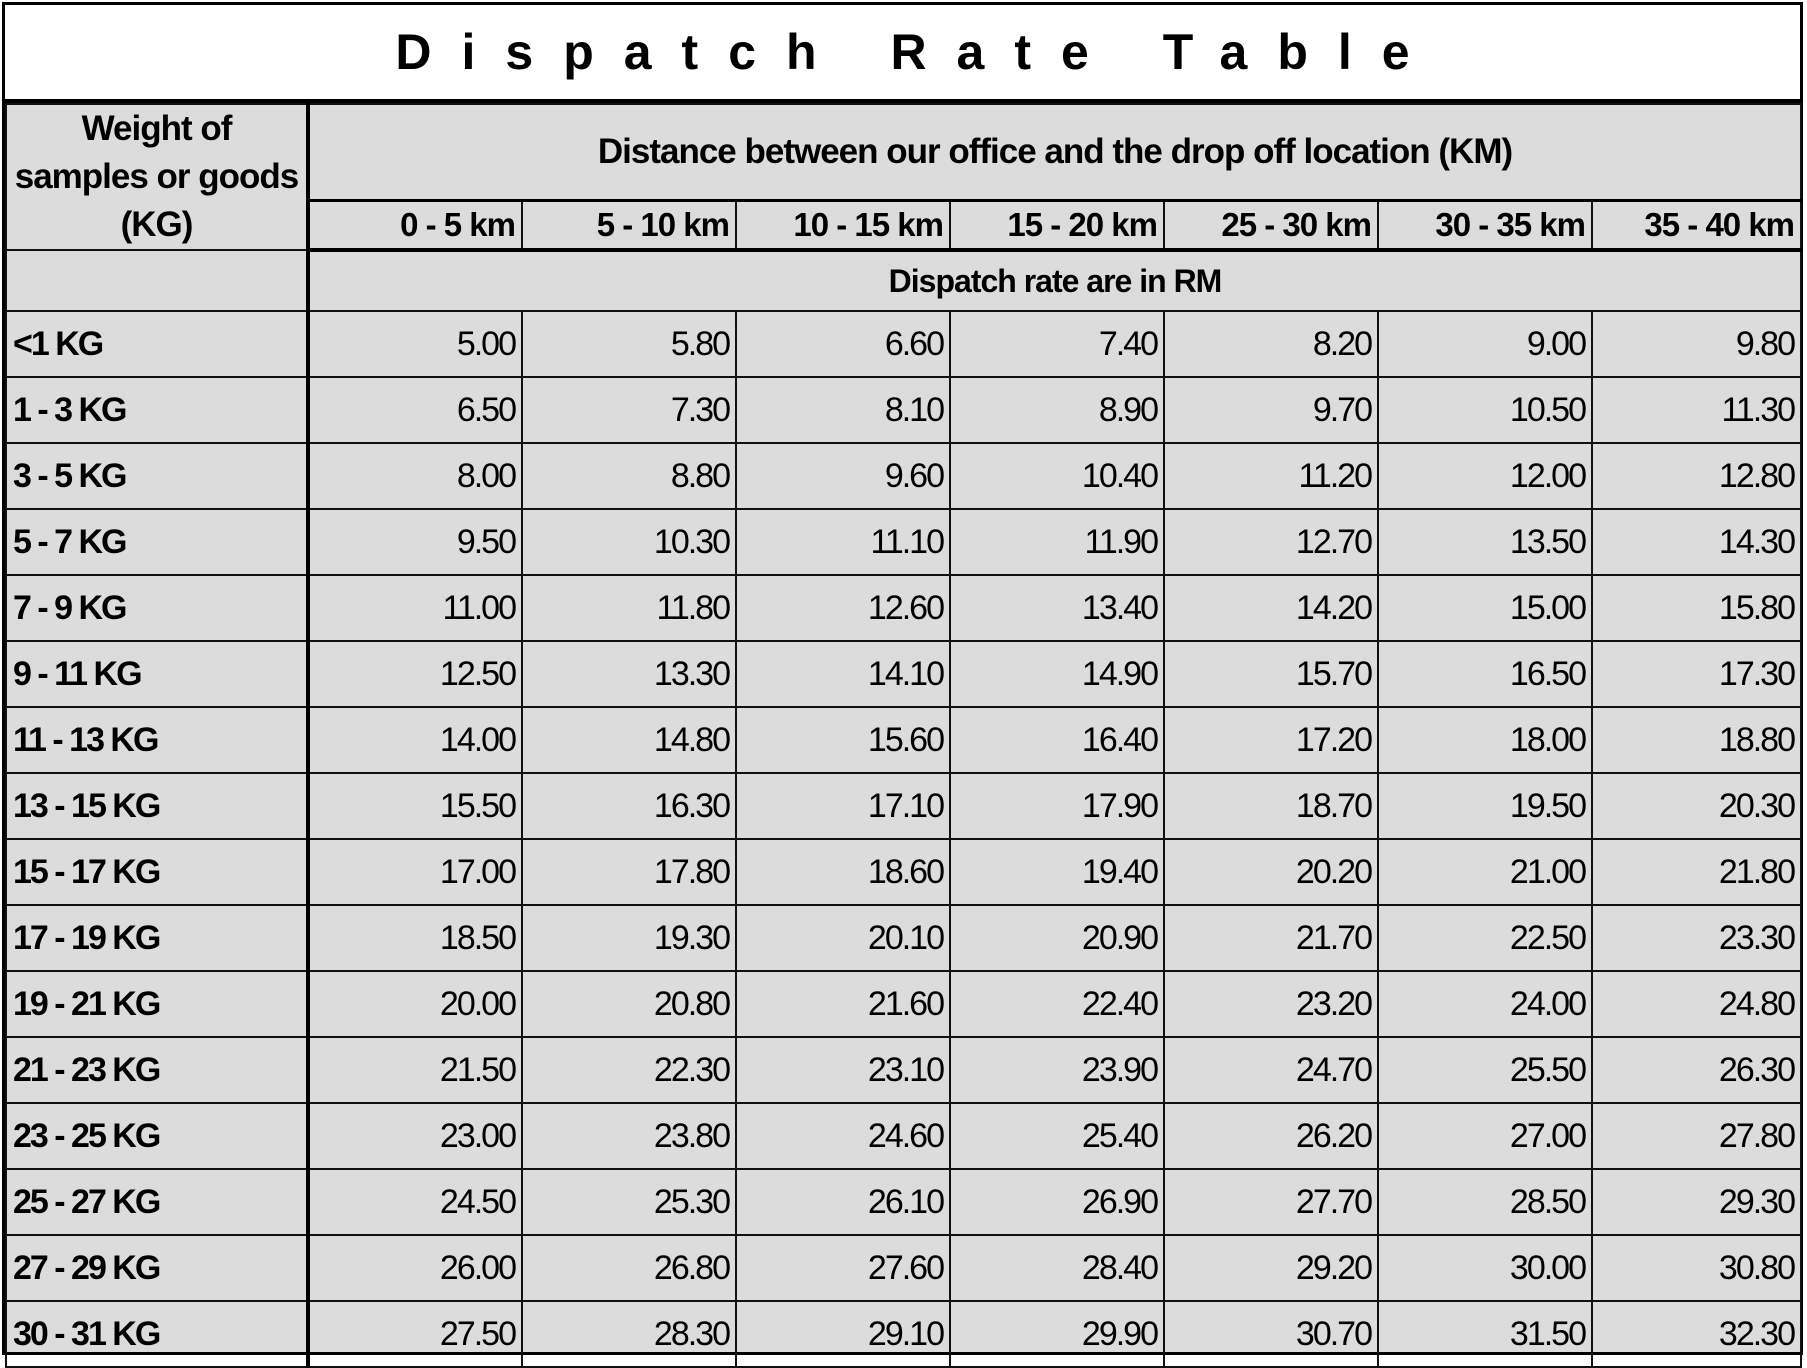 The height and width of the screenshot is (1368, 1807). I want to click on rate-cell: 12.50, so click(415, 674).